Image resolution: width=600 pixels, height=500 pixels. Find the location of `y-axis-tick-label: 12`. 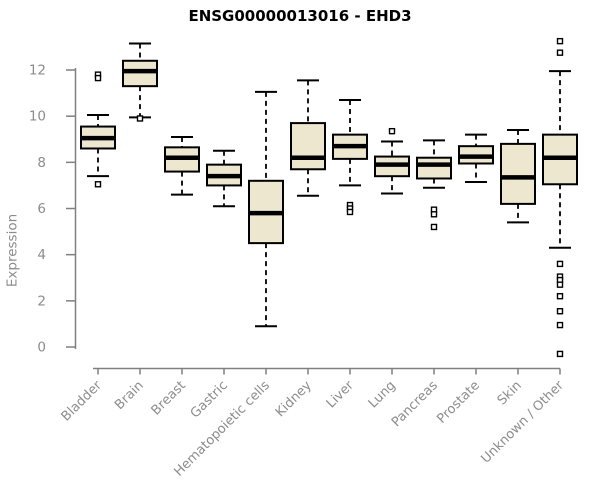

y-axis-tick-label: 12 is located at coordinates (37, 71).